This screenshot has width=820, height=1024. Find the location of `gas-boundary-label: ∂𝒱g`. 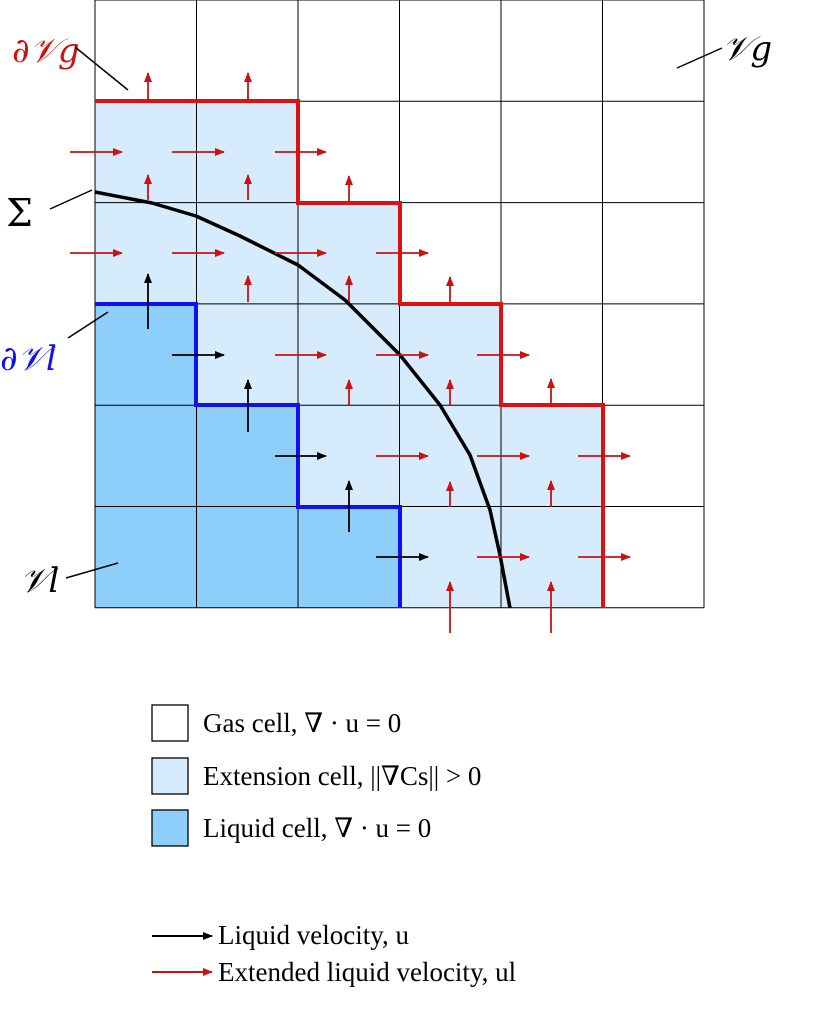

gas-boundary-label: ∂𝒱g is located at coordinates (70, 61).